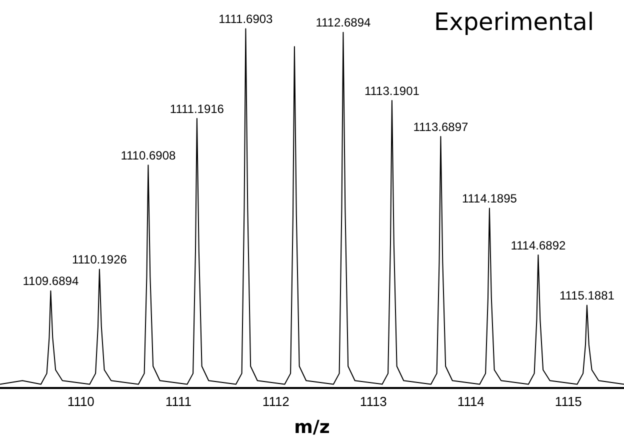 The width and height of the screenshot is (624, 443). I want to click on x-tick-label: 1110, so click(80, 402).